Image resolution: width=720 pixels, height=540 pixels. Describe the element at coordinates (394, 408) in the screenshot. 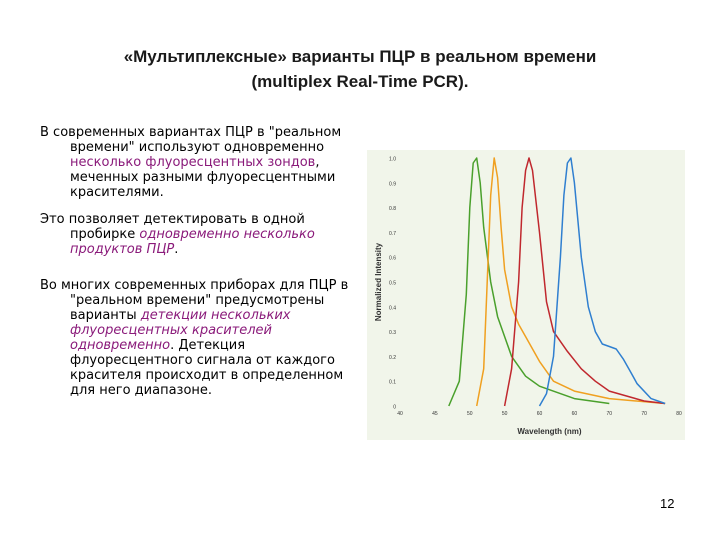

I see `y-tick-label: 0` at that location.